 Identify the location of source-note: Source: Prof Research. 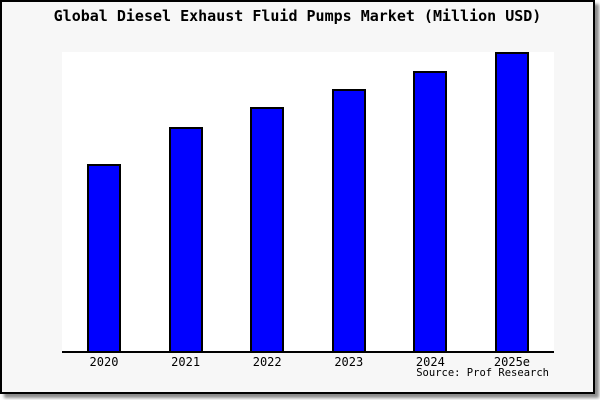
(482, 373).